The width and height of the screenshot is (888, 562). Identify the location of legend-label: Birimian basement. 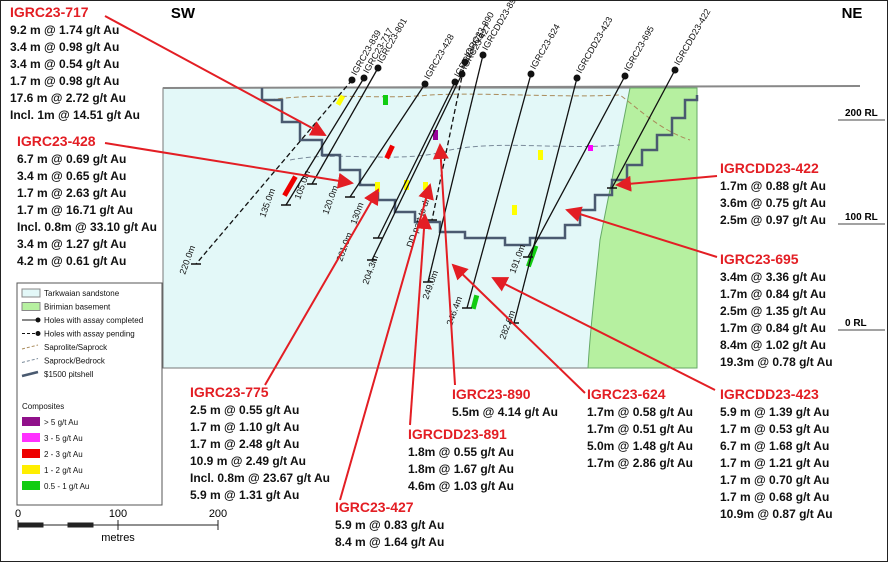
(77, 307).